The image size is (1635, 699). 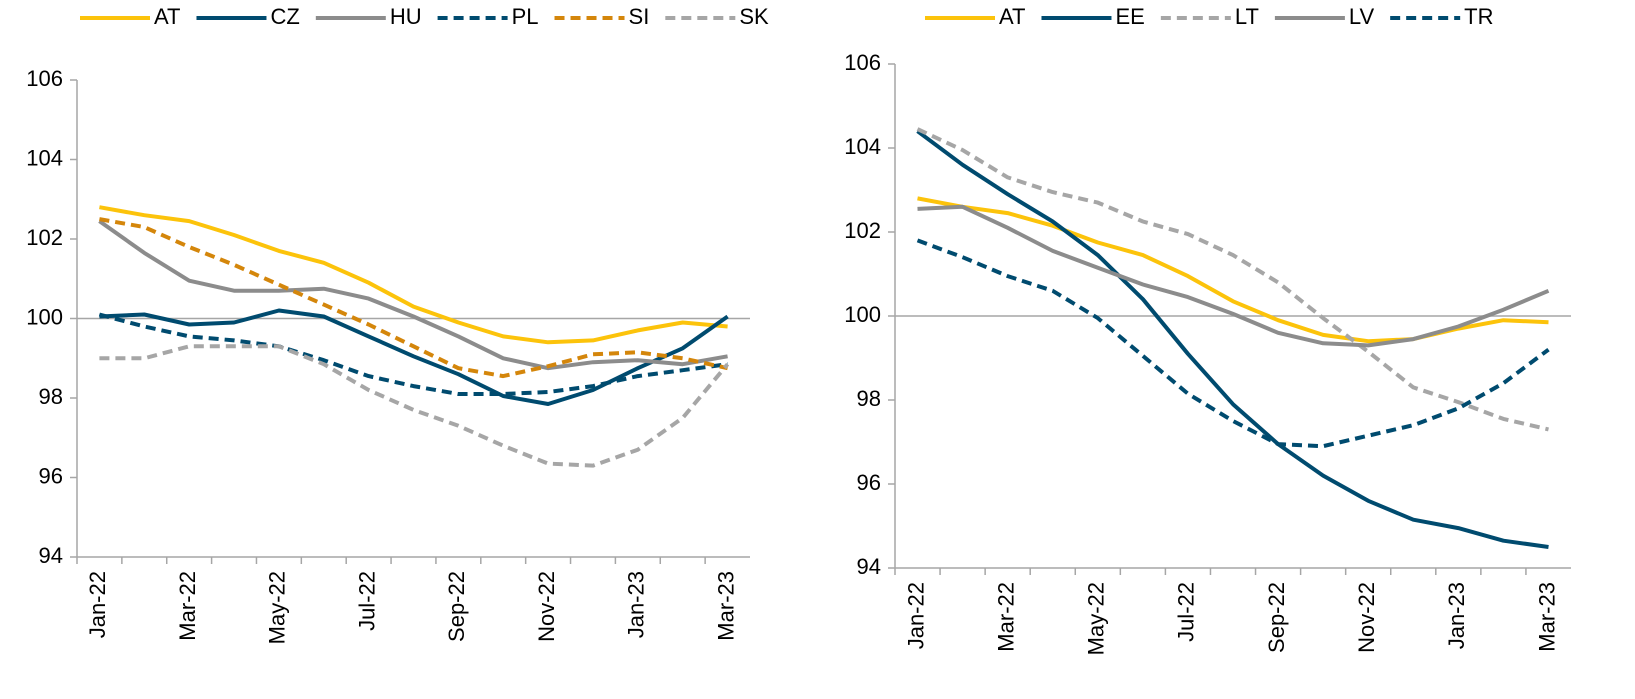 What do you see at coordinates (639, 16) in the screenshot?
I see `legend-label: SI` at bounding box center [639, 16].